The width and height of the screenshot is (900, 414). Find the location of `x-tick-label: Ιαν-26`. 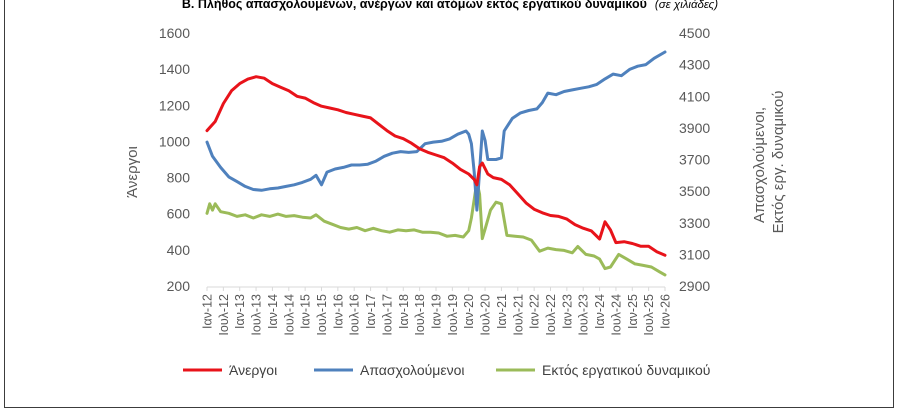

x-tick-label: Ιαν-26 is located at coordinates (666, 311).